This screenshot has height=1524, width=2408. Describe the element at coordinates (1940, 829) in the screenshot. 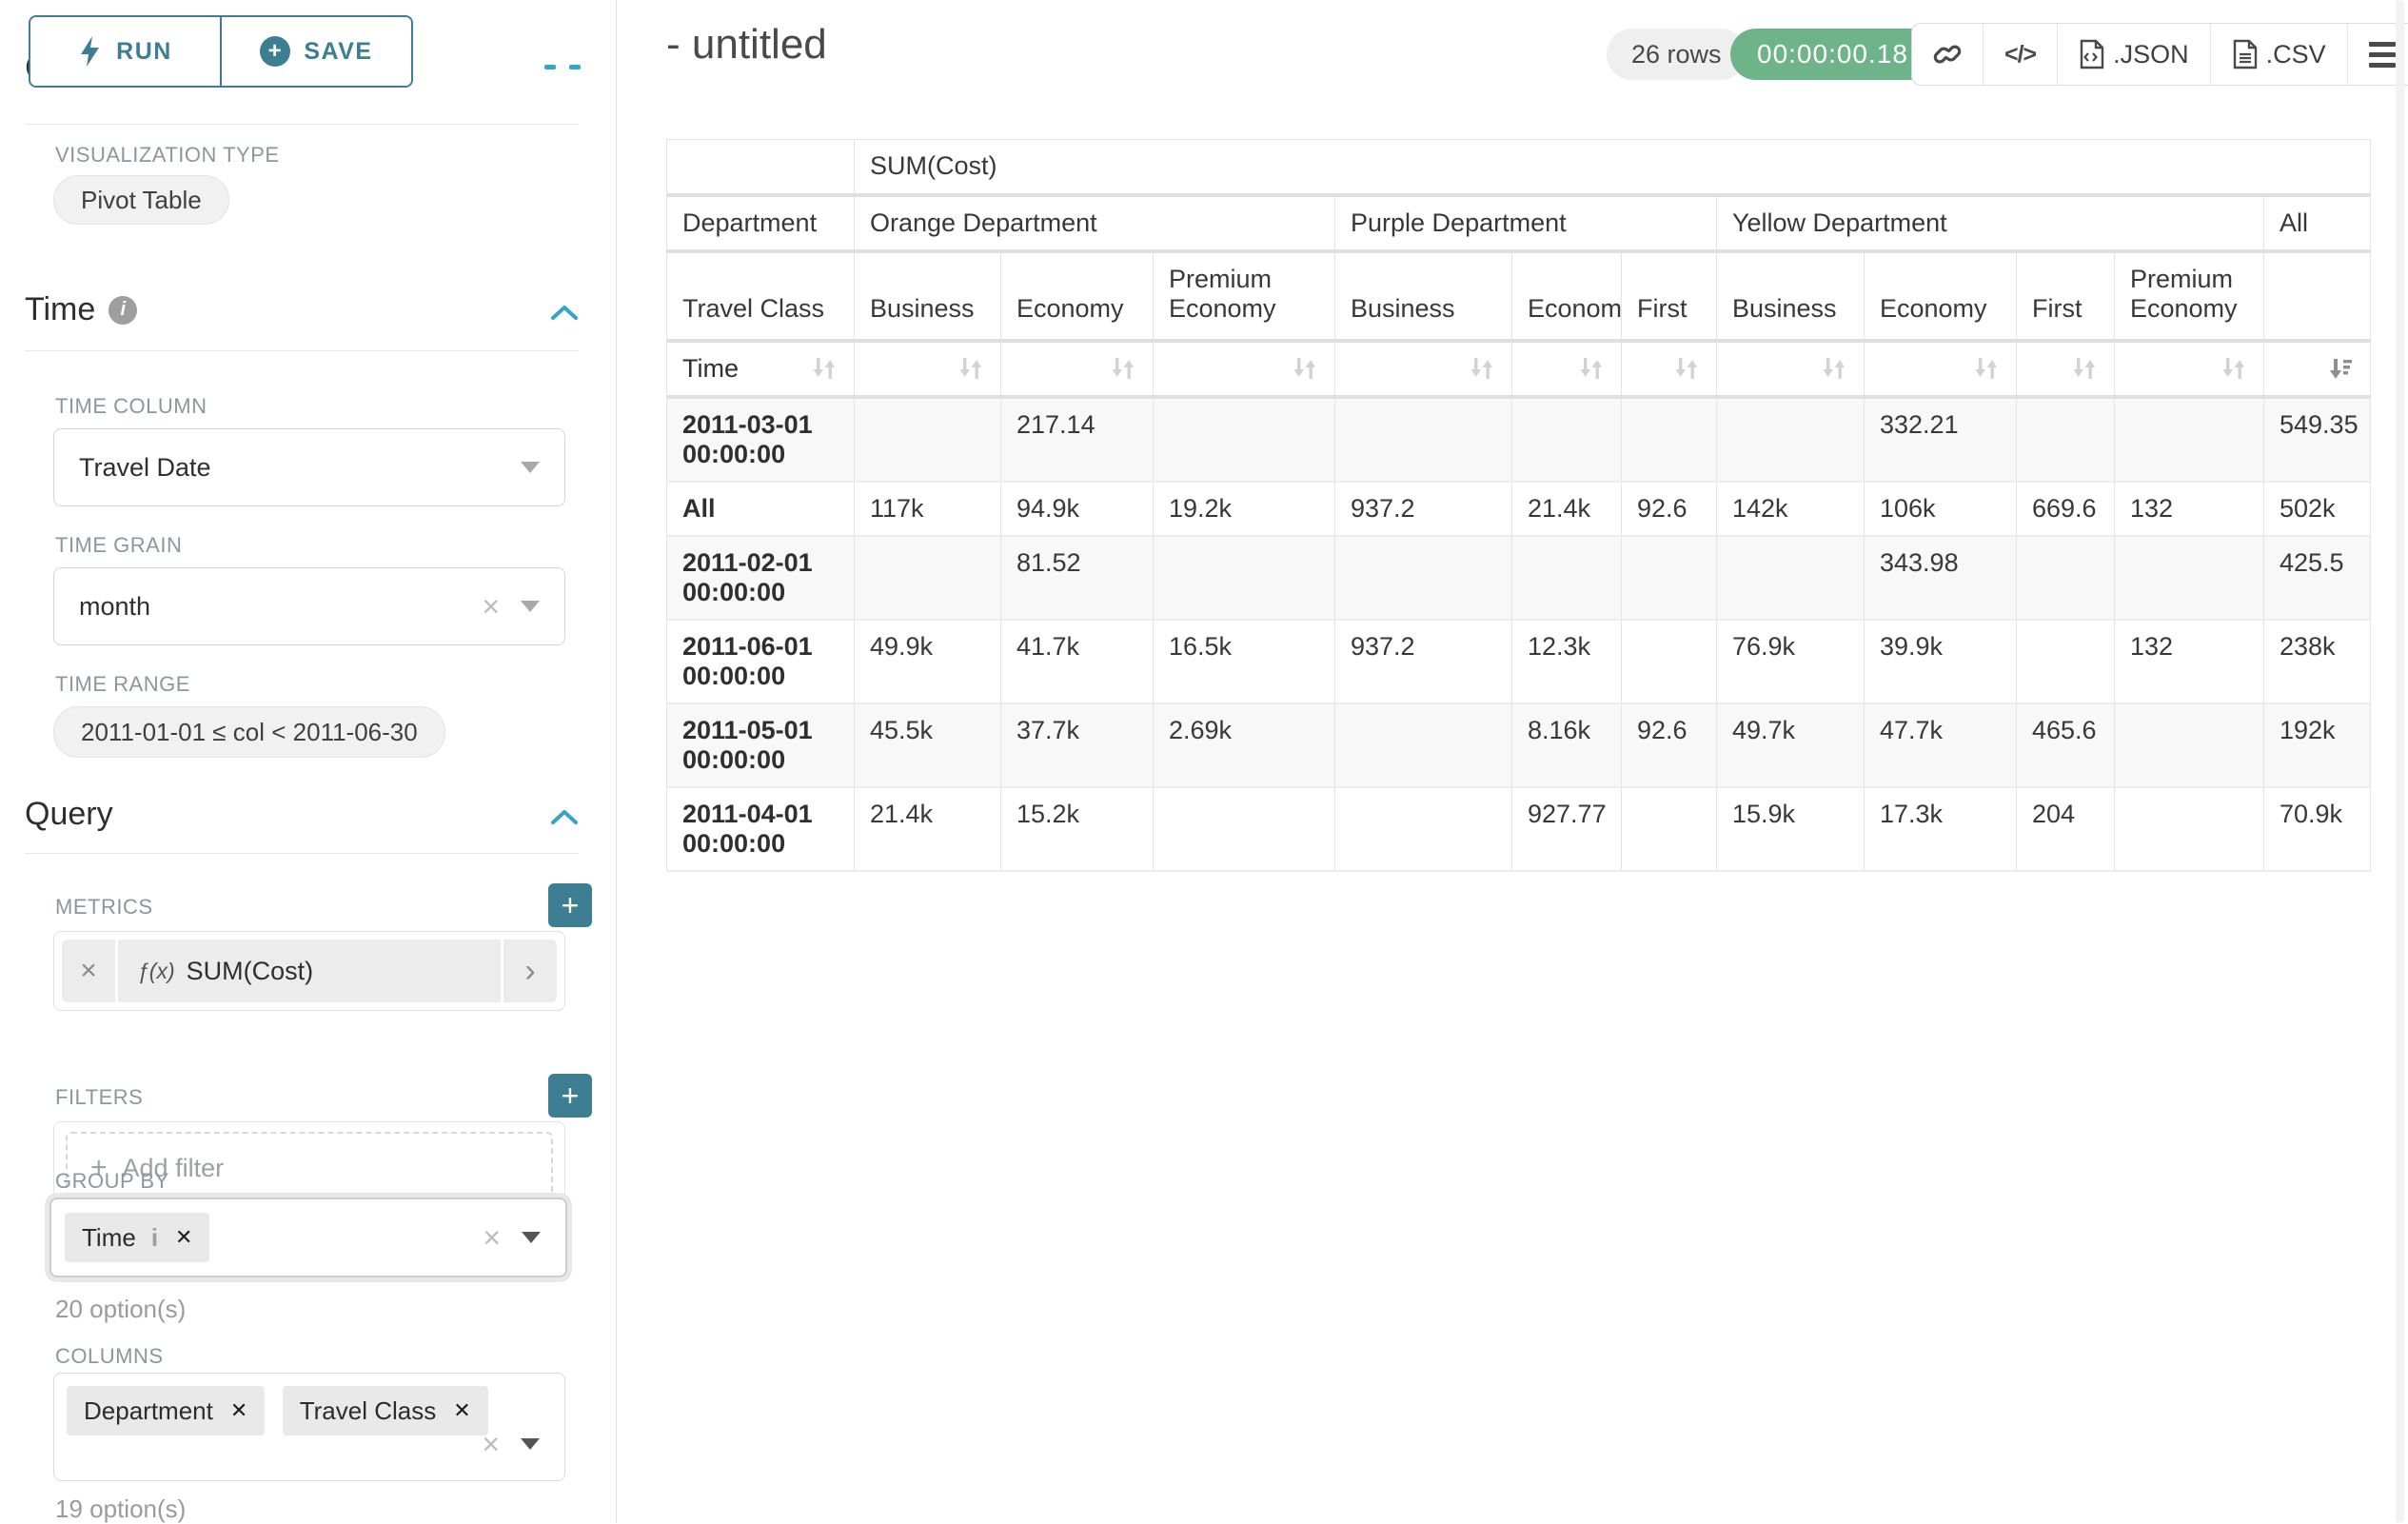

I see `value-cell: 17.3k` at that location.